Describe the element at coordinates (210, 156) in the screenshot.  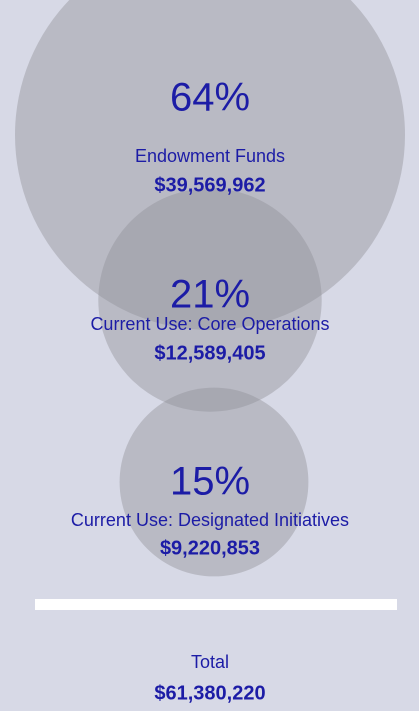
I see `category-label: Endowment Funds` at that location.